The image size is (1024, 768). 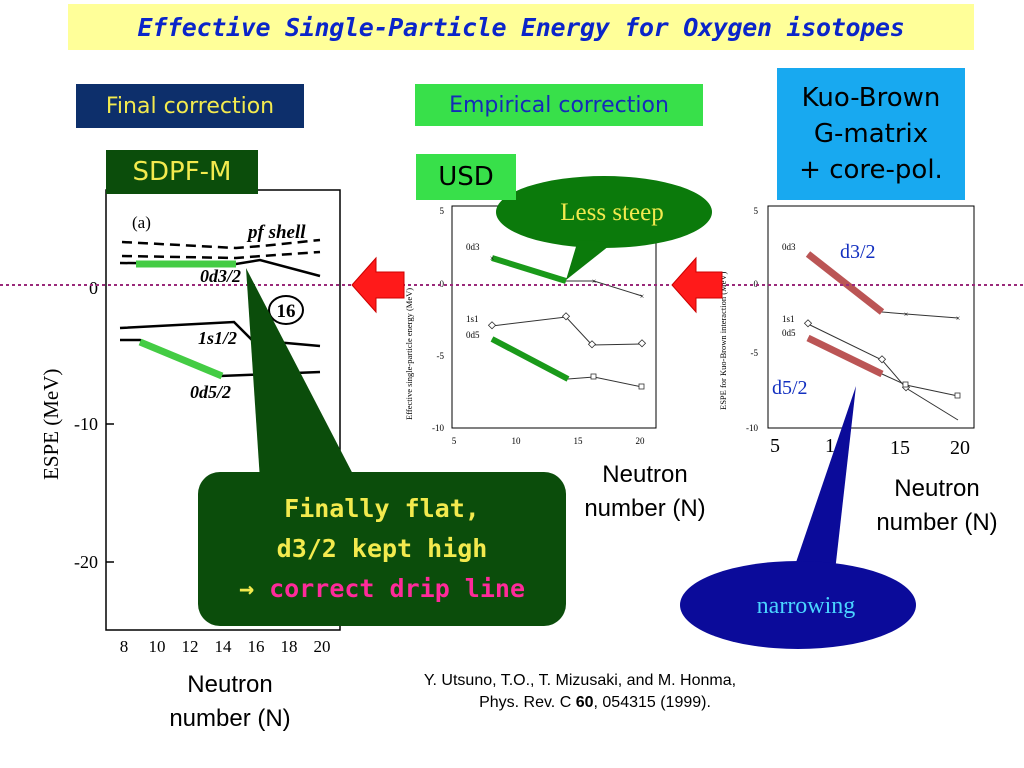 What do you see at coordinates (442, 284) in the screenshot?
I see `mid-y-tick-1: 0` at bounding box center [442, 284].